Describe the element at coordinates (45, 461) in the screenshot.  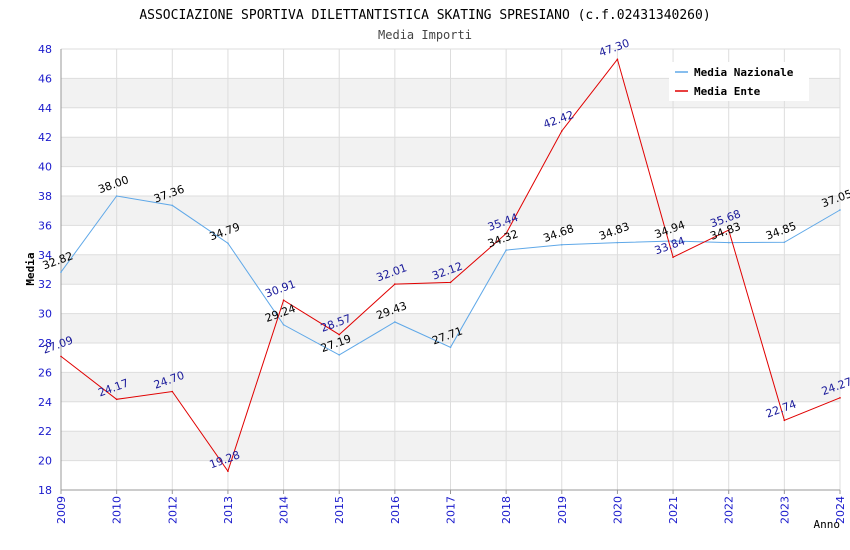
I see `y-tick-label: 20` at that location.